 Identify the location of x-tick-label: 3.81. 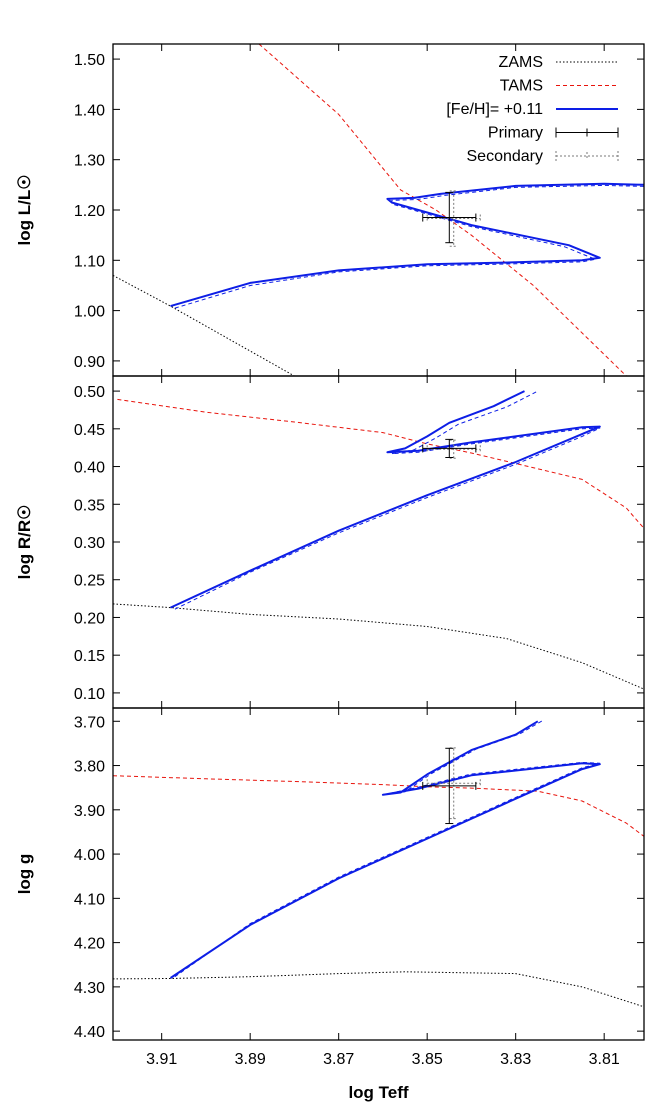
(604, 1059).